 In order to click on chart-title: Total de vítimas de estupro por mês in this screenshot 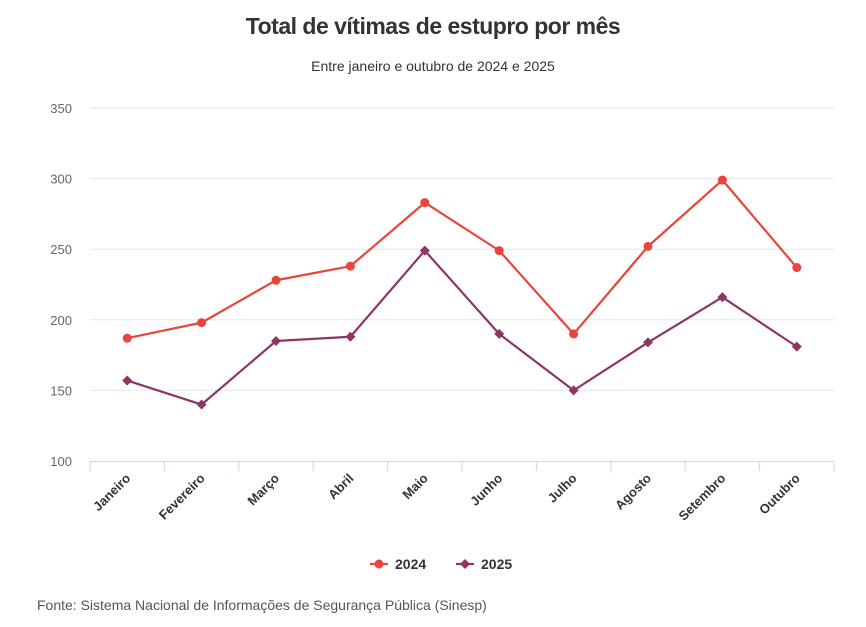, I will do `click(433, 26)`.